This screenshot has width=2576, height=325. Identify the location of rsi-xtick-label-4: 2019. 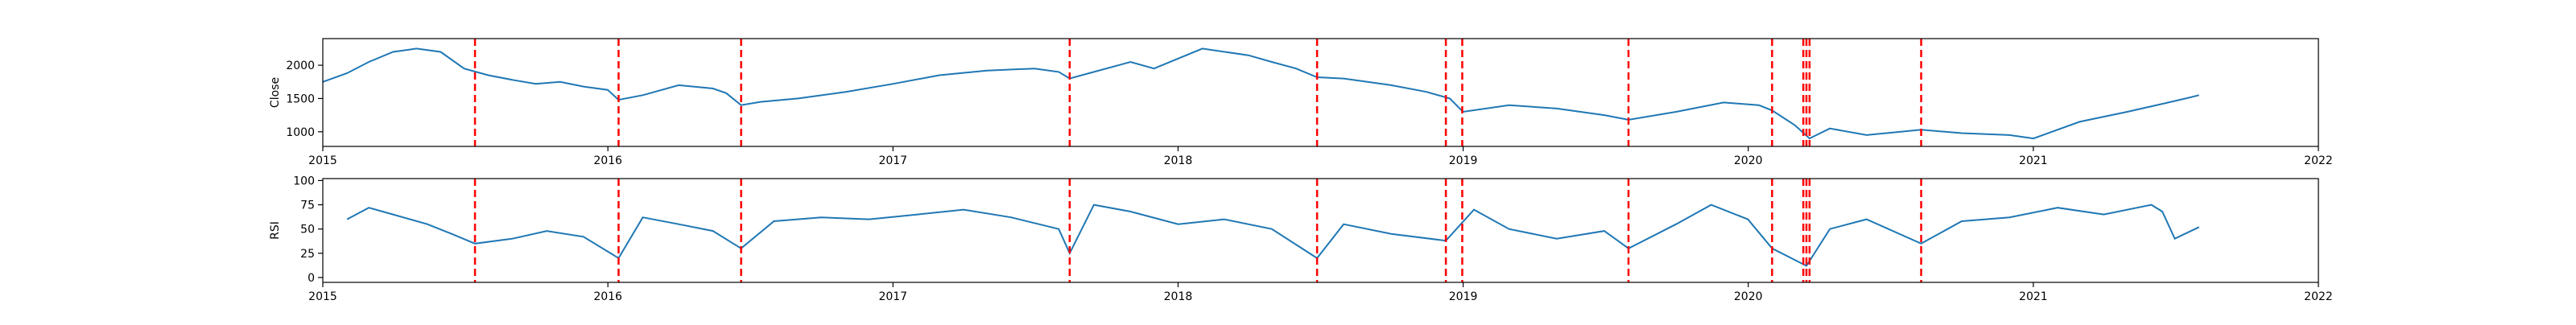
(1463, 296).